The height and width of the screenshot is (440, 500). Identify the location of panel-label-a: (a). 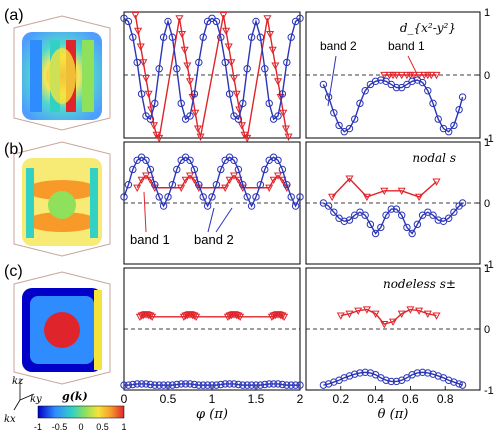
(14, 15).